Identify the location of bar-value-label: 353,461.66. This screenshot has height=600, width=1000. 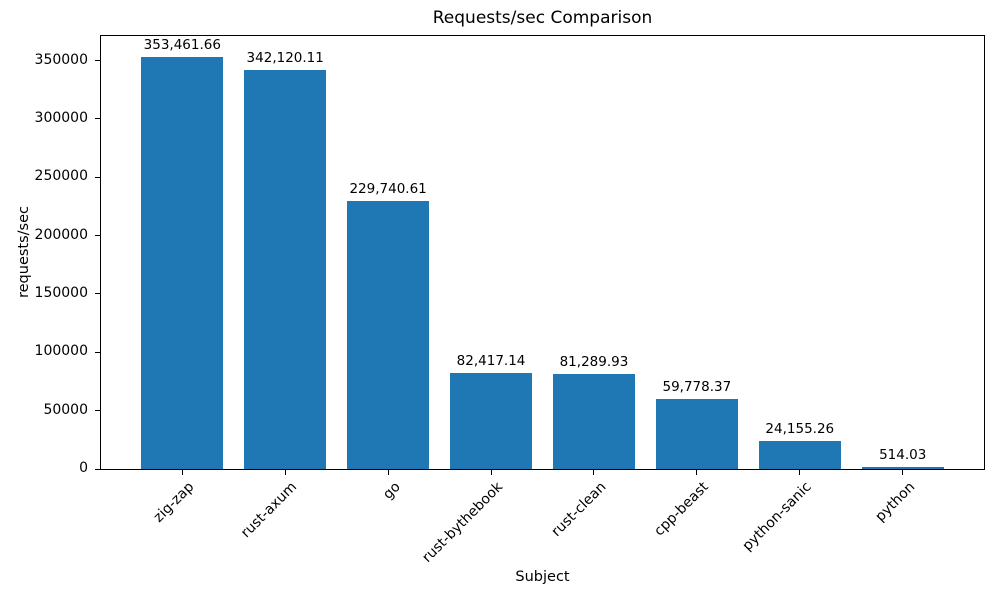
(182, 45).